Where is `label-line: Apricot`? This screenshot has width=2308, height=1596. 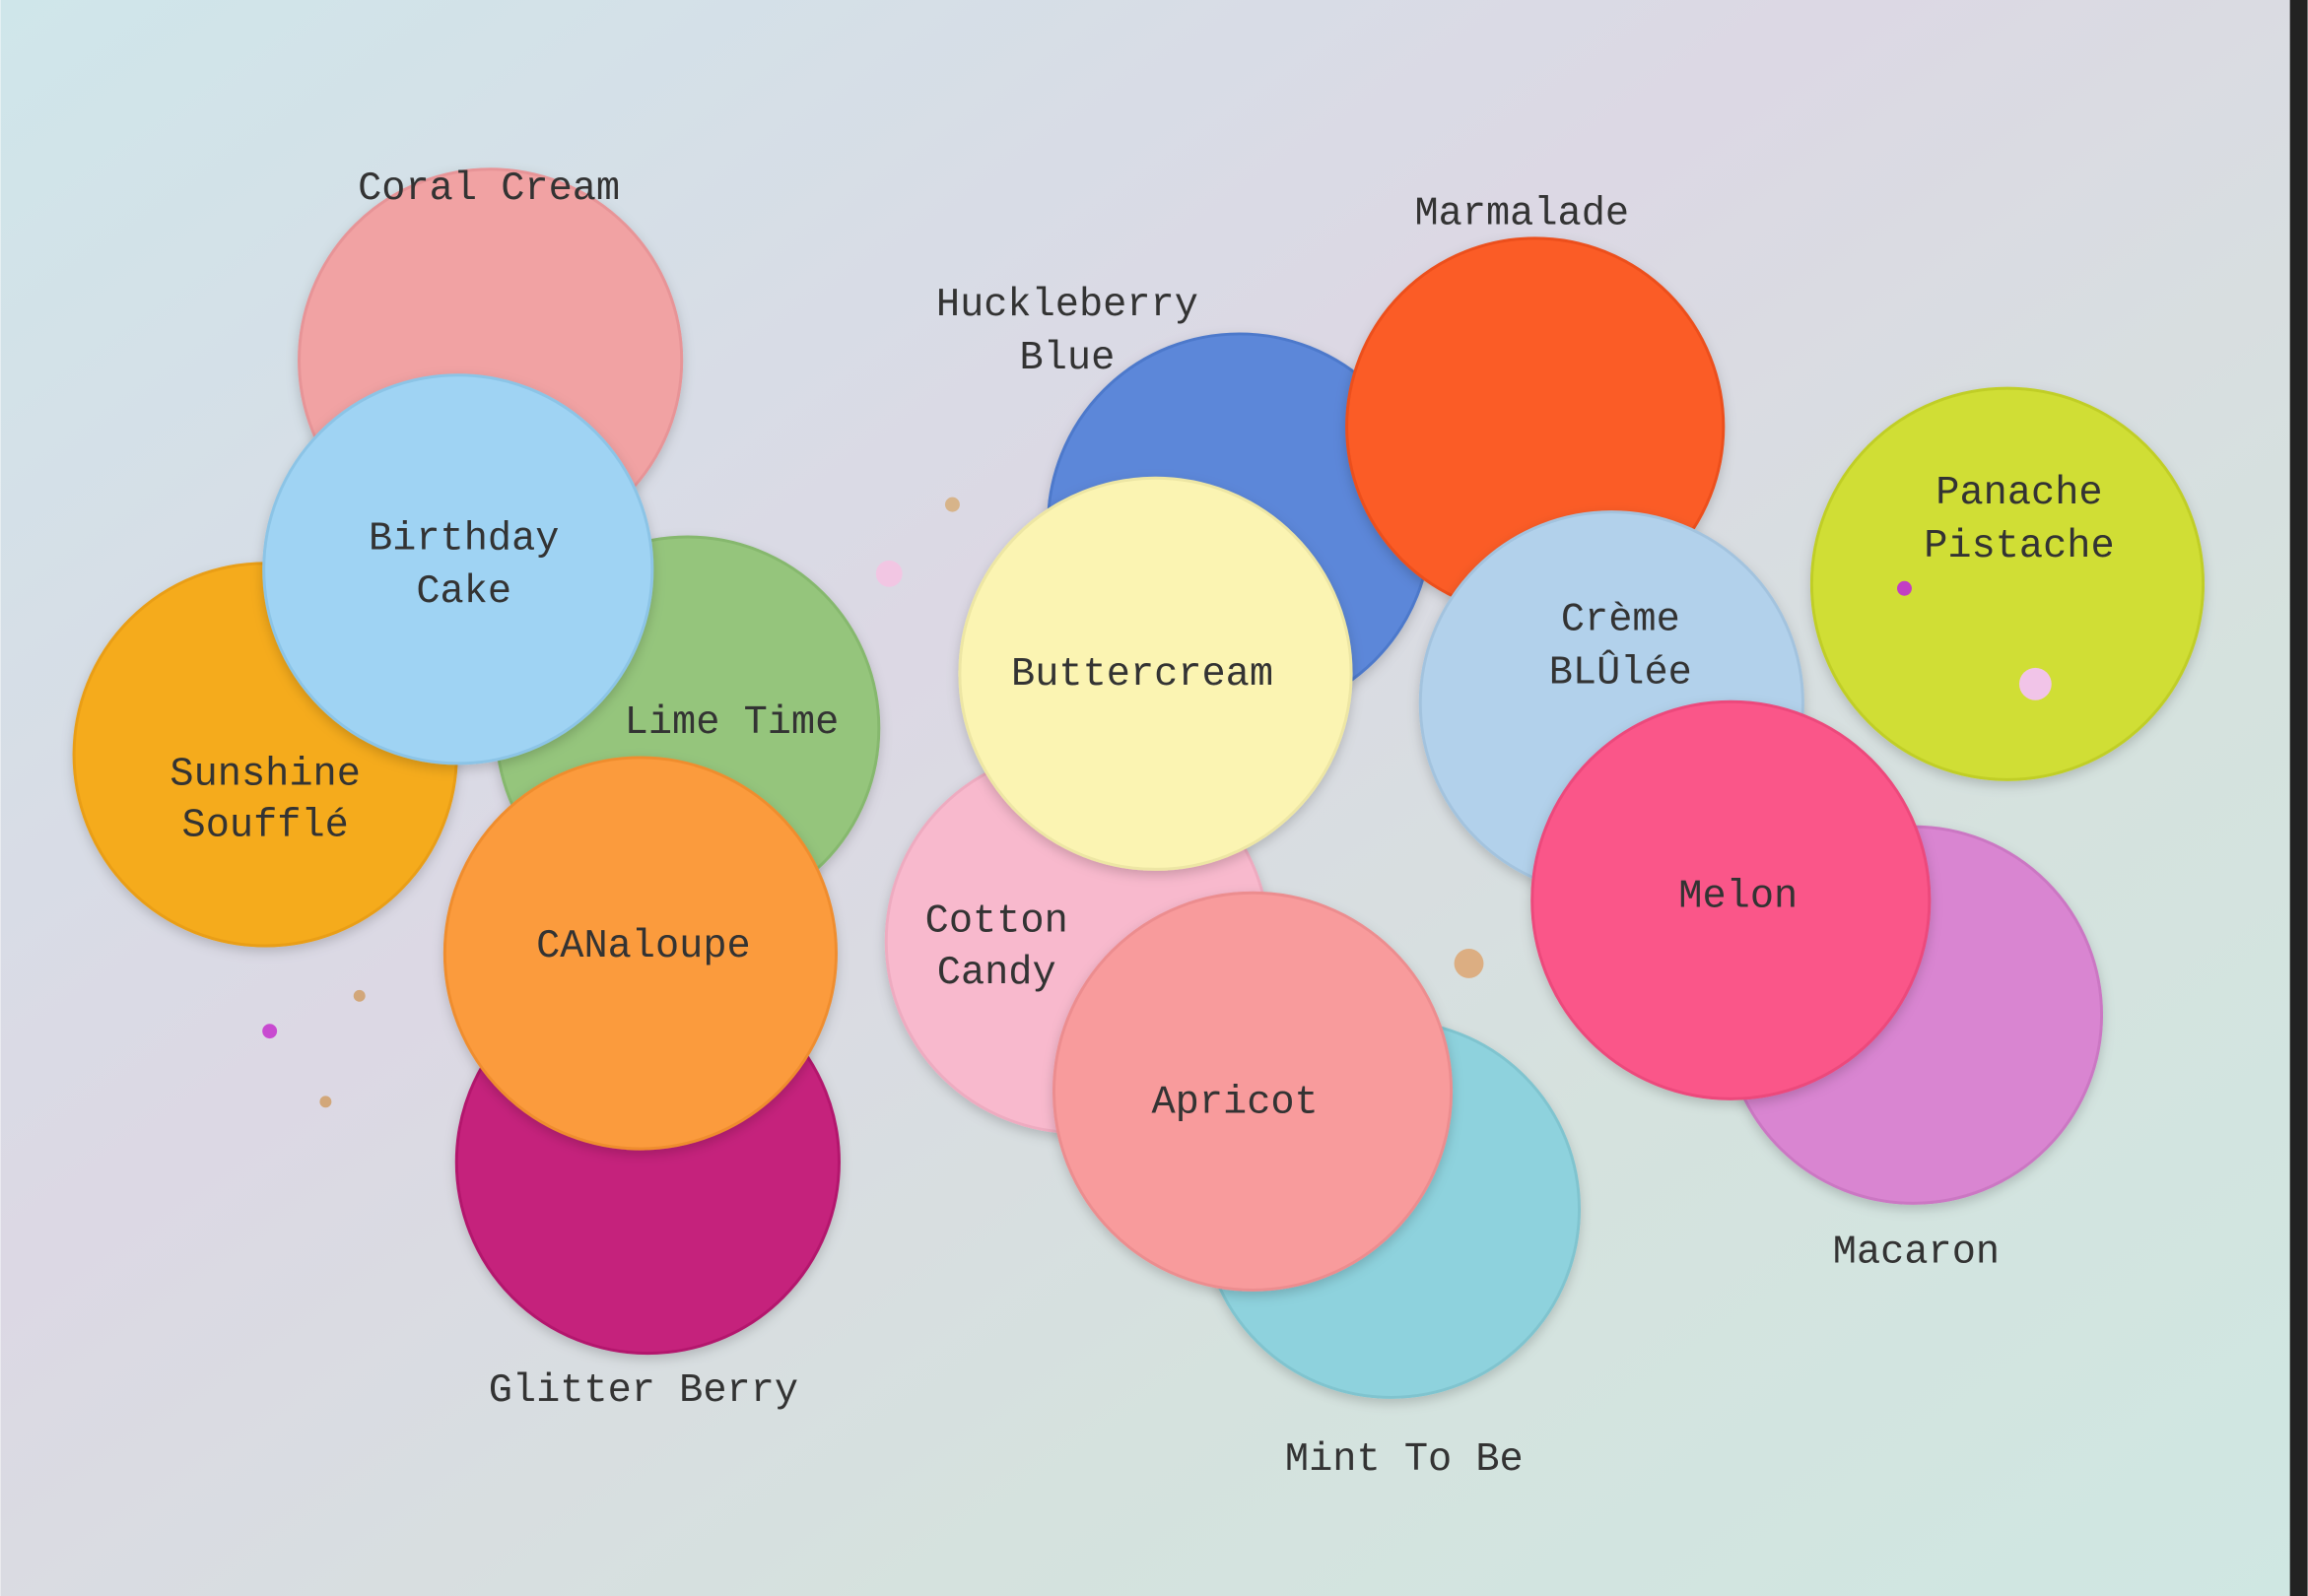 label-line: Apricot is located at coordinates (1235, 1103).